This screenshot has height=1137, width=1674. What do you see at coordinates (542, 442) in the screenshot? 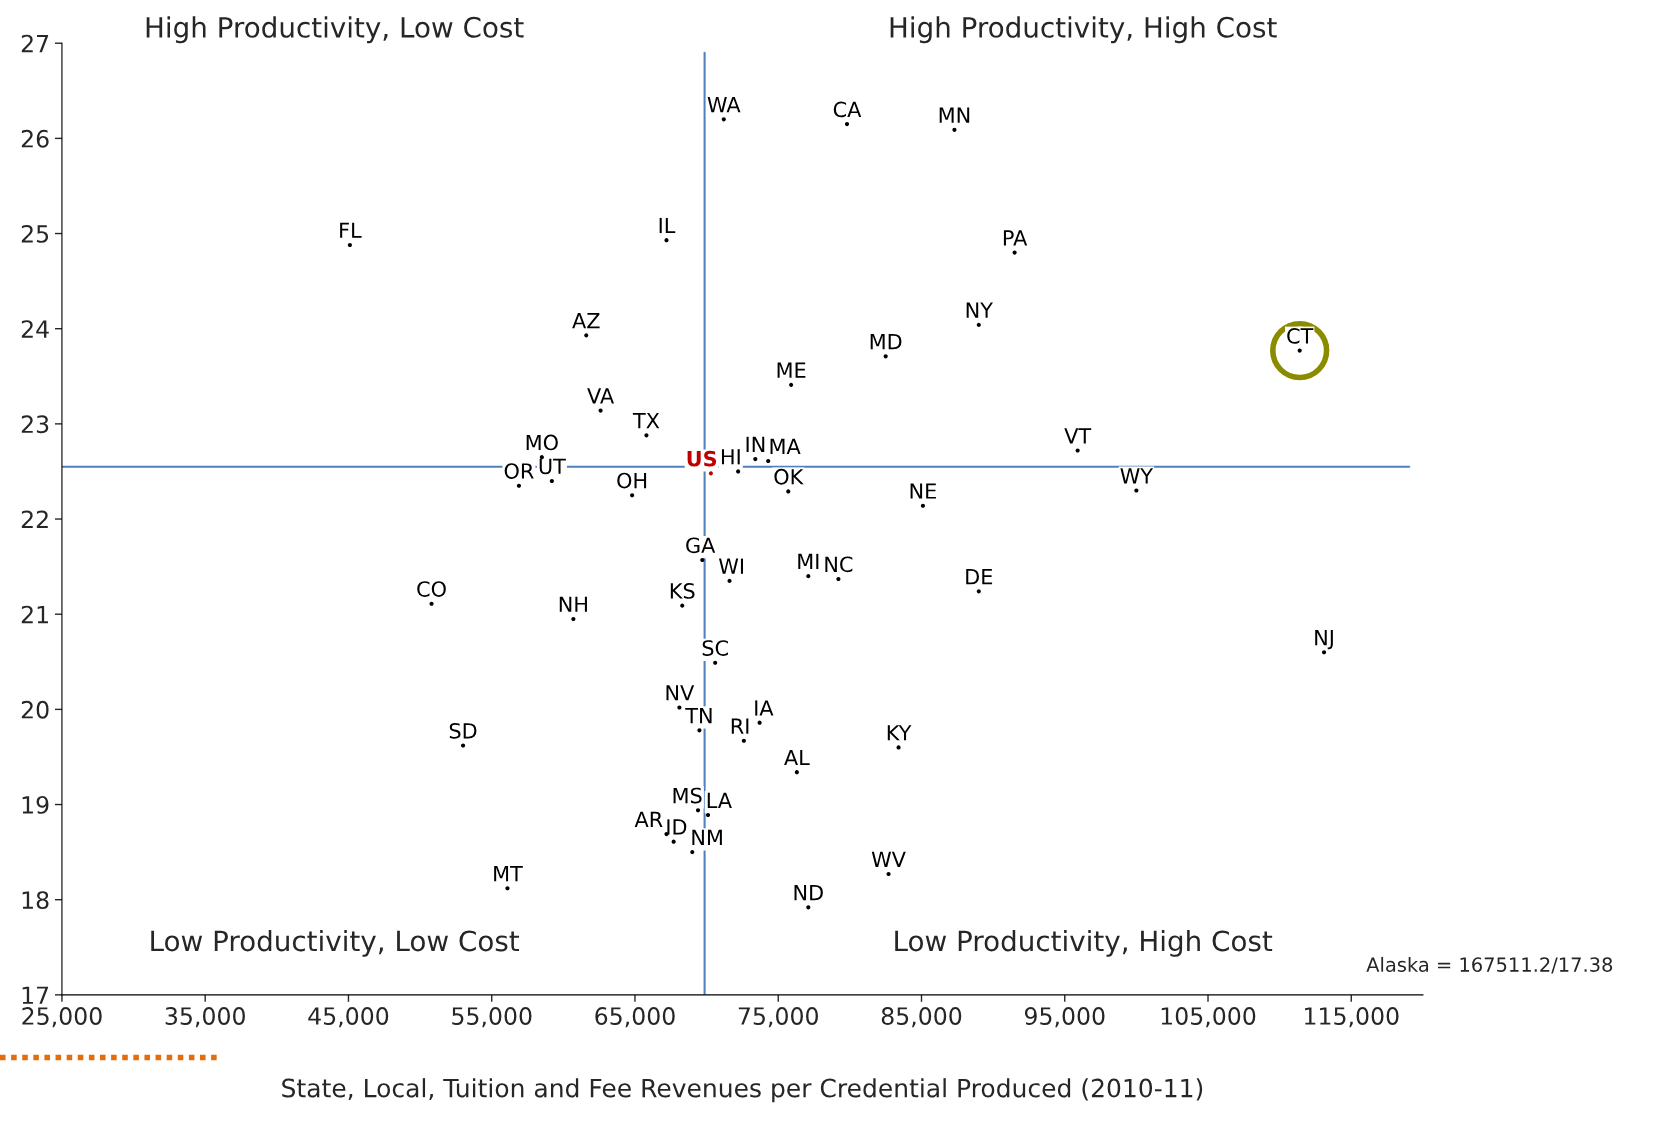
I see `data-label: MO` at bounding box center [542, 442].